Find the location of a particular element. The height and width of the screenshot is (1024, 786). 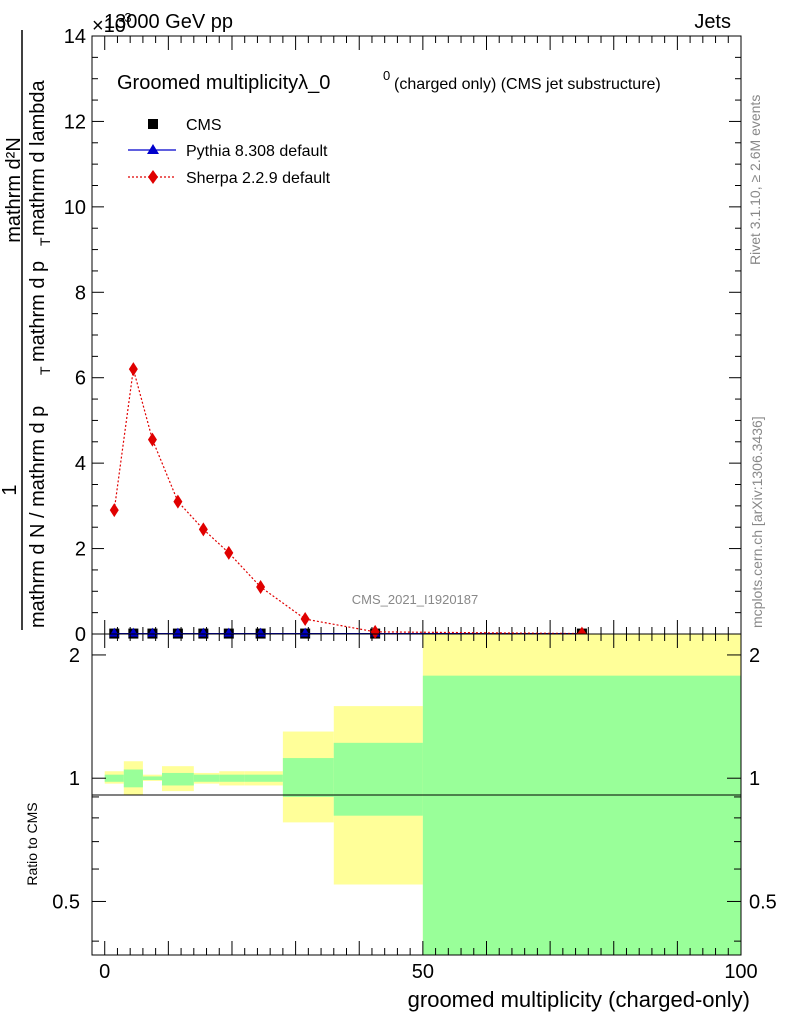

y-label-main-sub2: T is located at coordinates (45, 241).